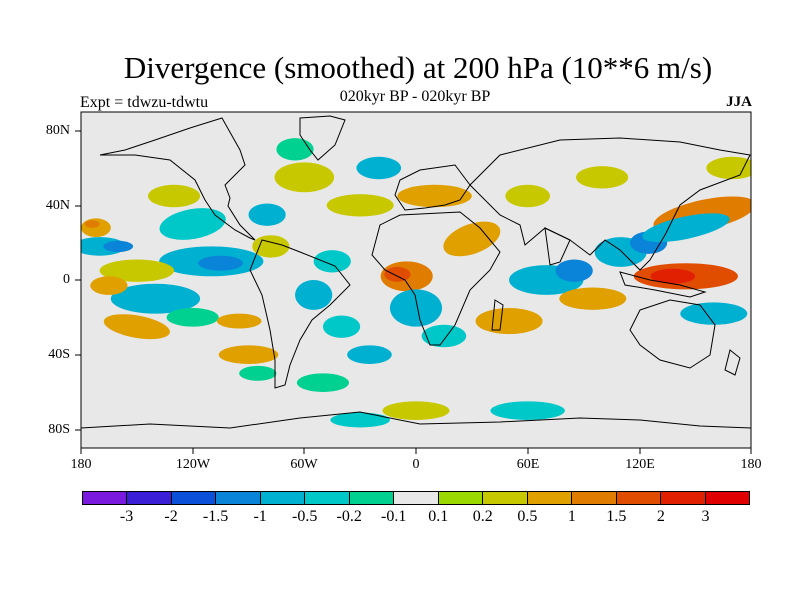  Describe the element at coordinates (57, 205) in the screenshot. I see `lat-label-40n: 40N` at that location.